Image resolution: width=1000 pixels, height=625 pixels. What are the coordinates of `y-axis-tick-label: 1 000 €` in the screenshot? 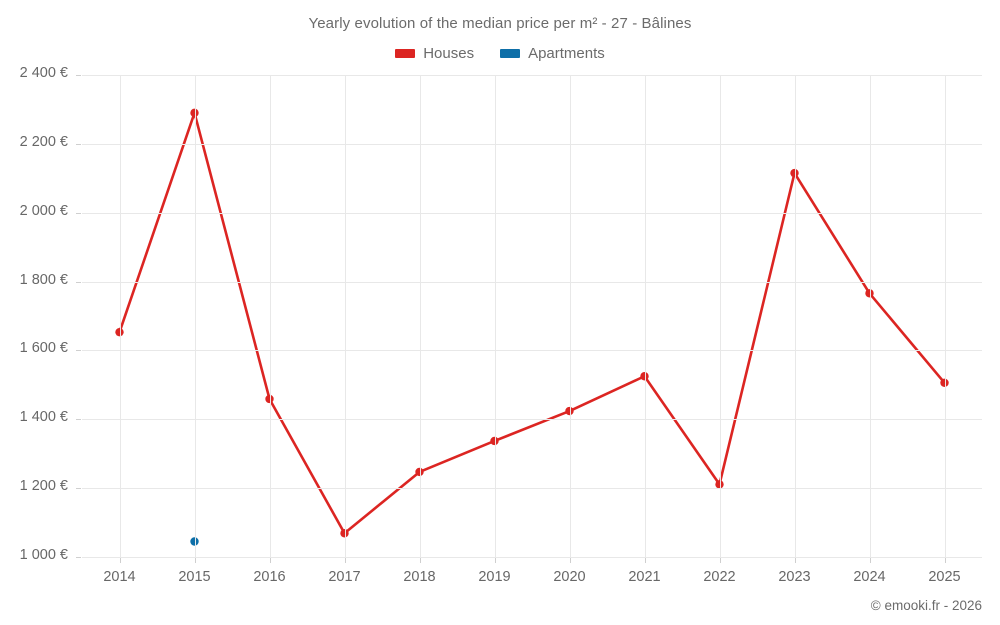 It's located at (43, 555).